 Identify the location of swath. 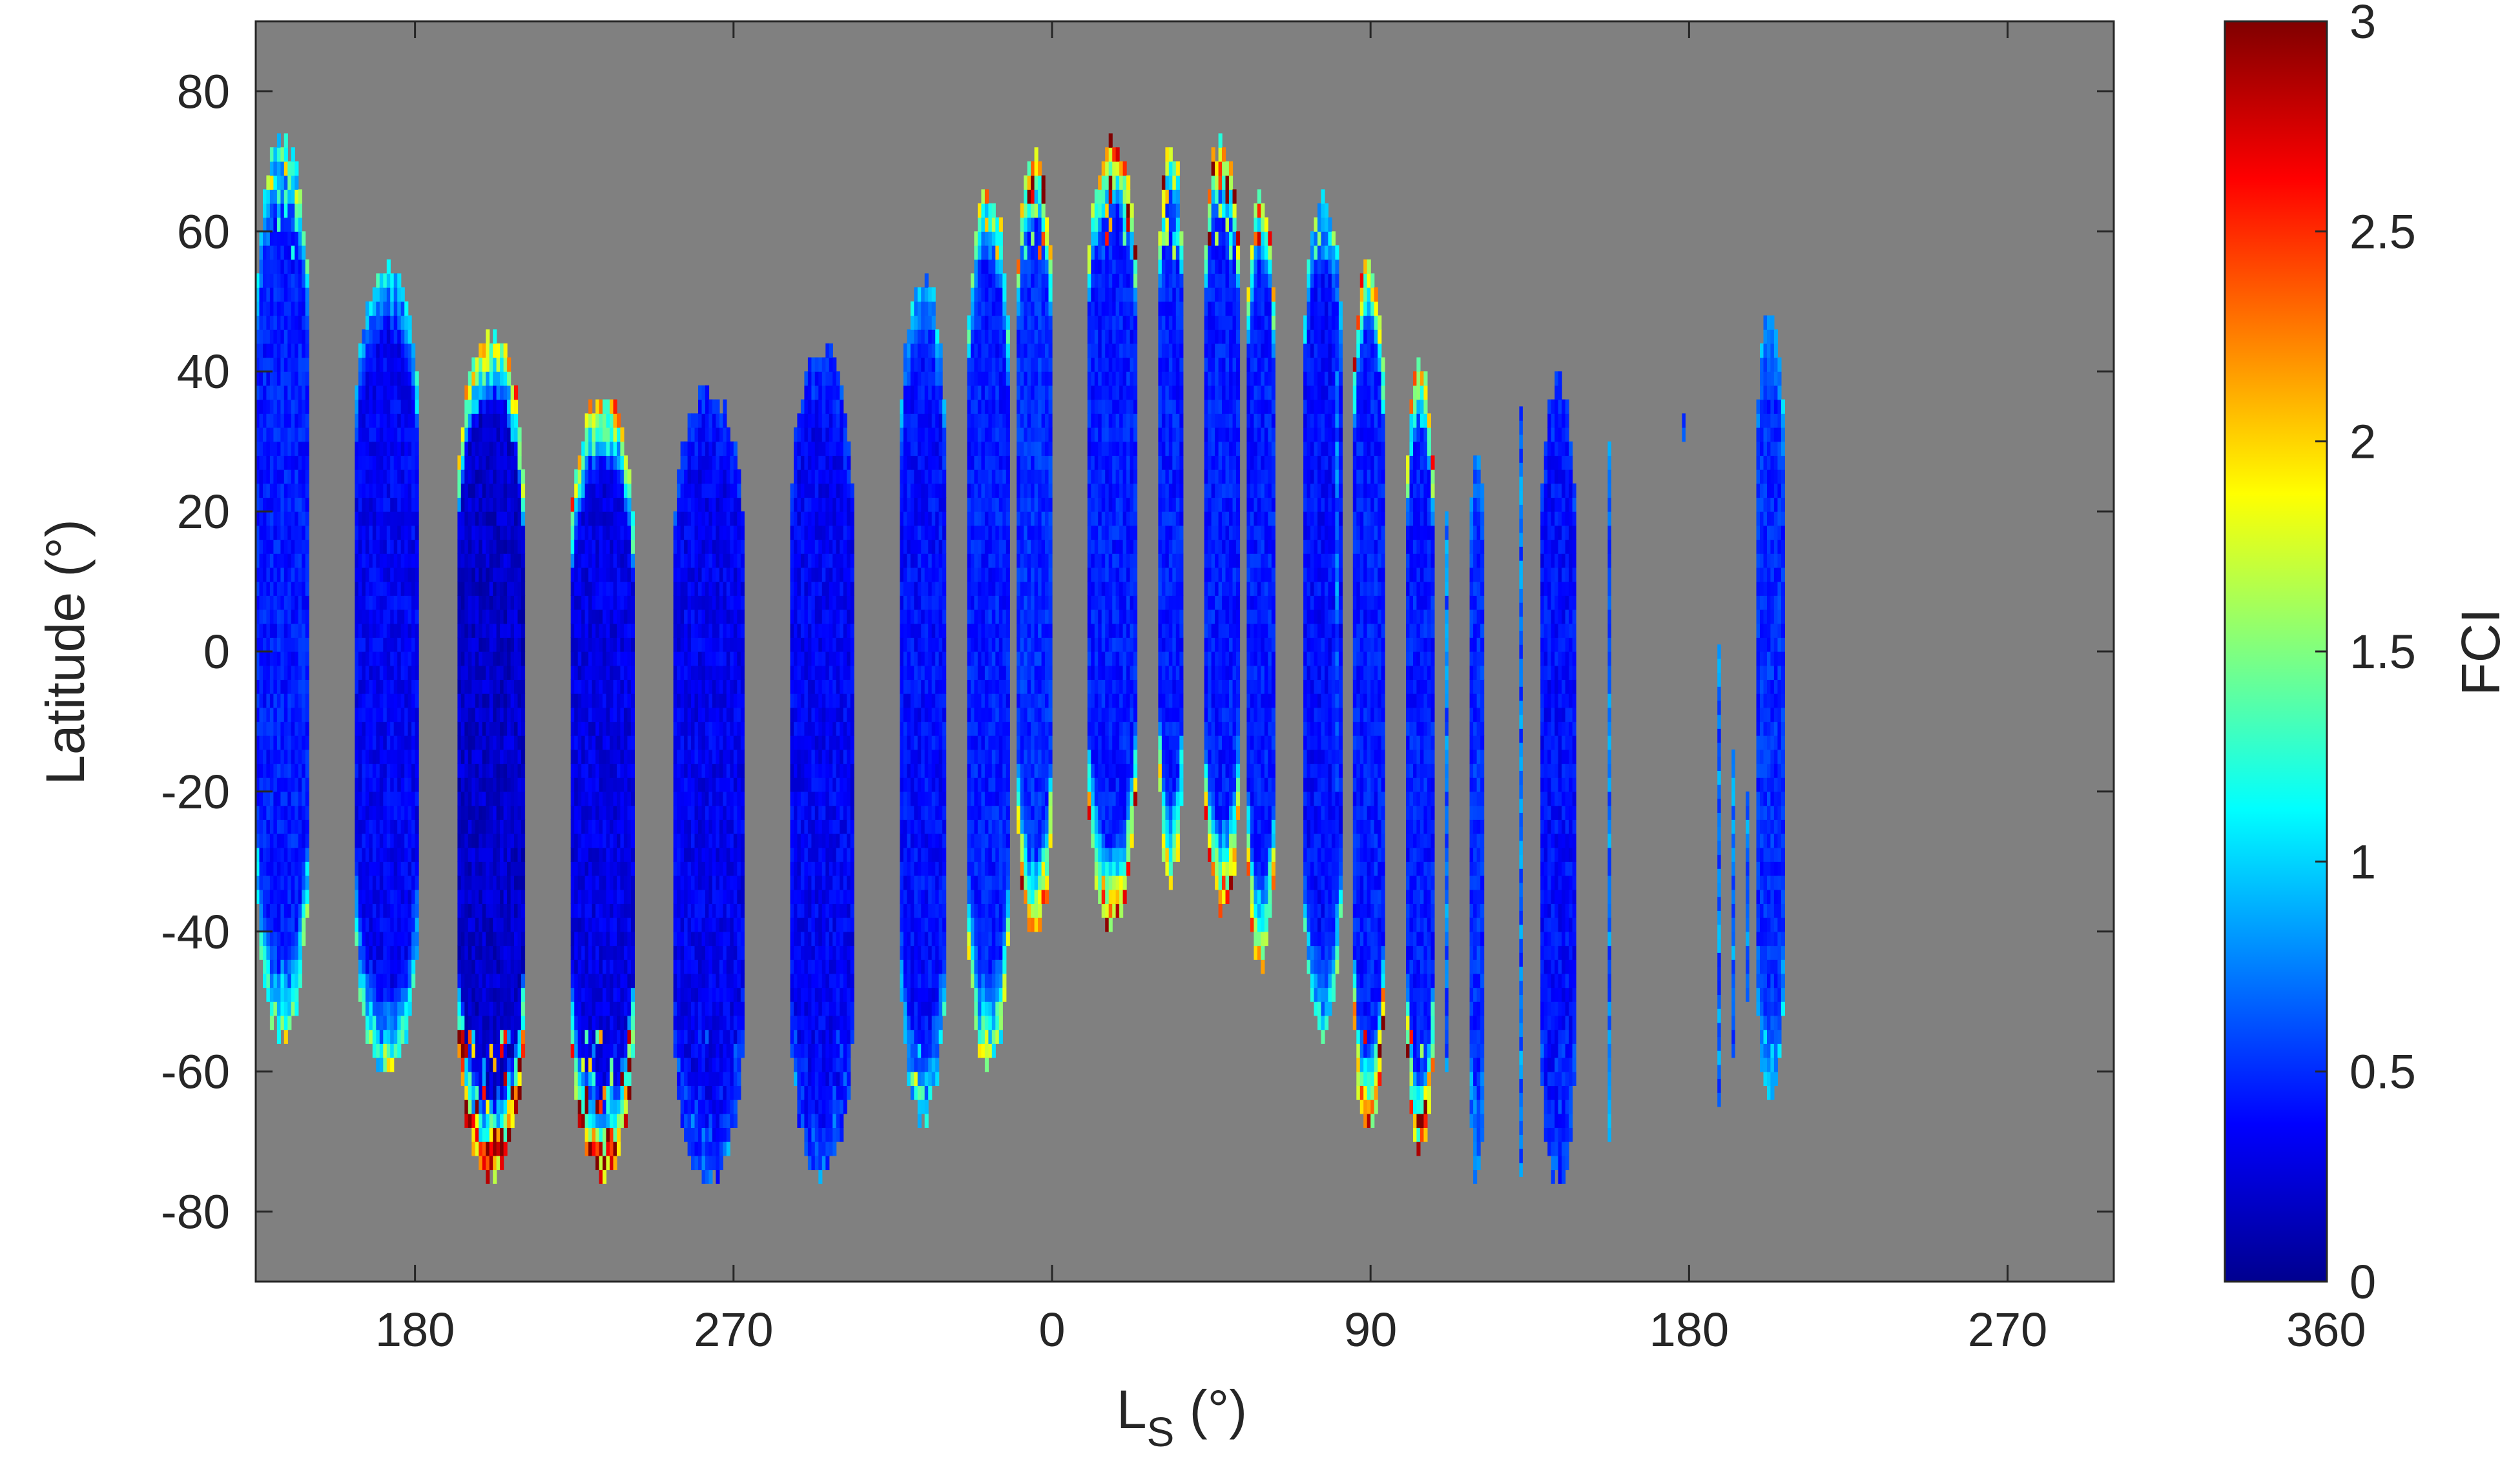
(387, 665).